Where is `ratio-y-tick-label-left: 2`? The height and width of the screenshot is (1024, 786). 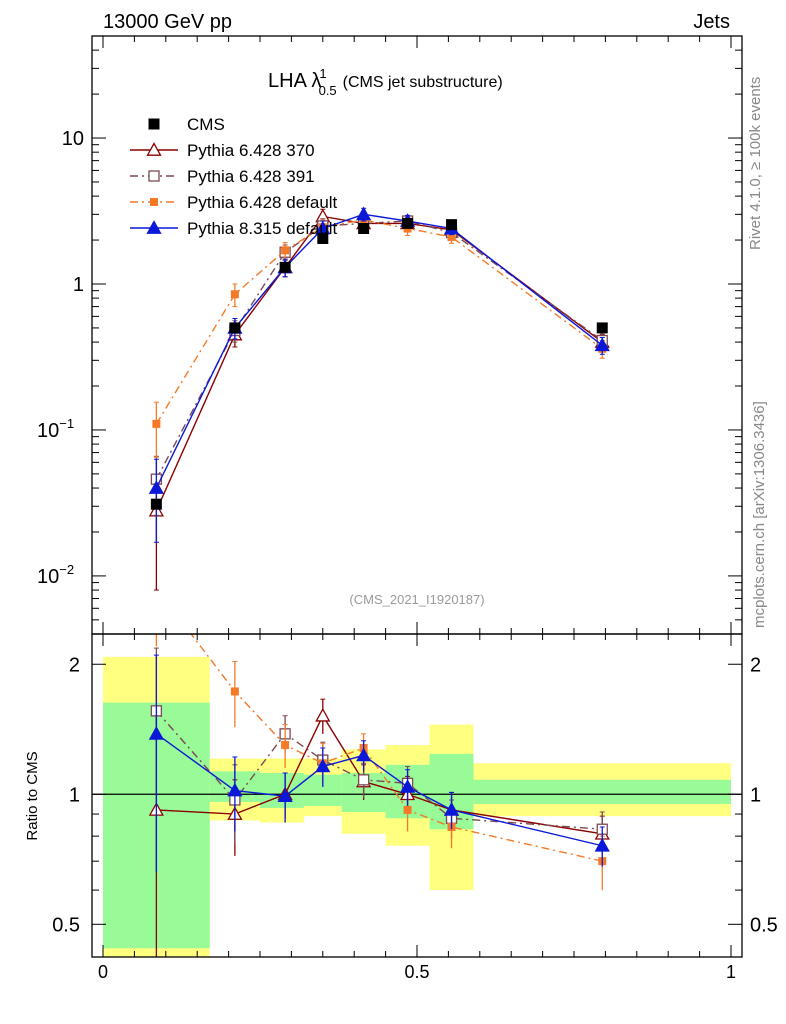 ratio-y-tick-label-left: 2 is located at coordinates (74, 665).